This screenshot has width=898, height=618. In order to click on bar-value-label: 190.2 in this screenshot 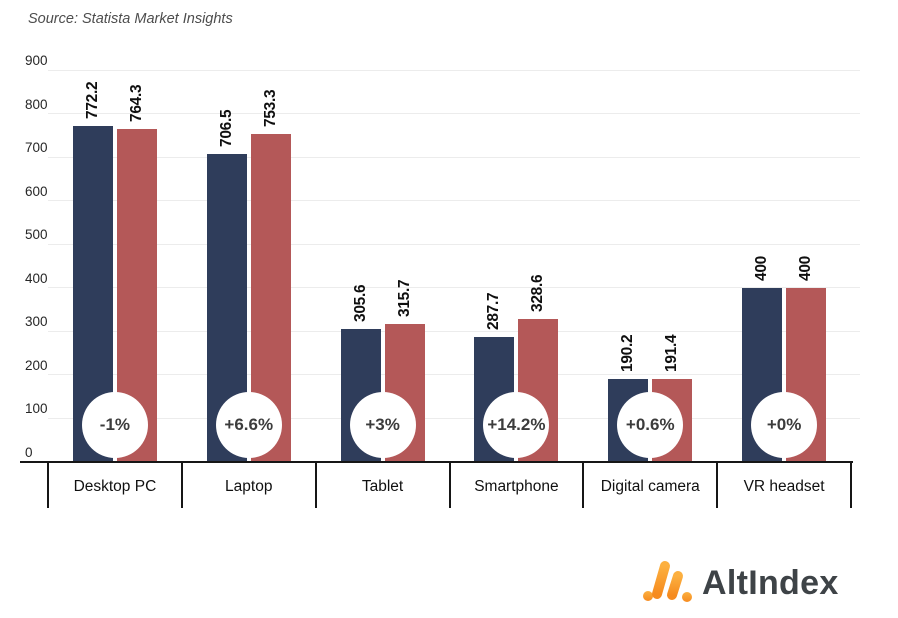, I will do `click(628, 353)`.